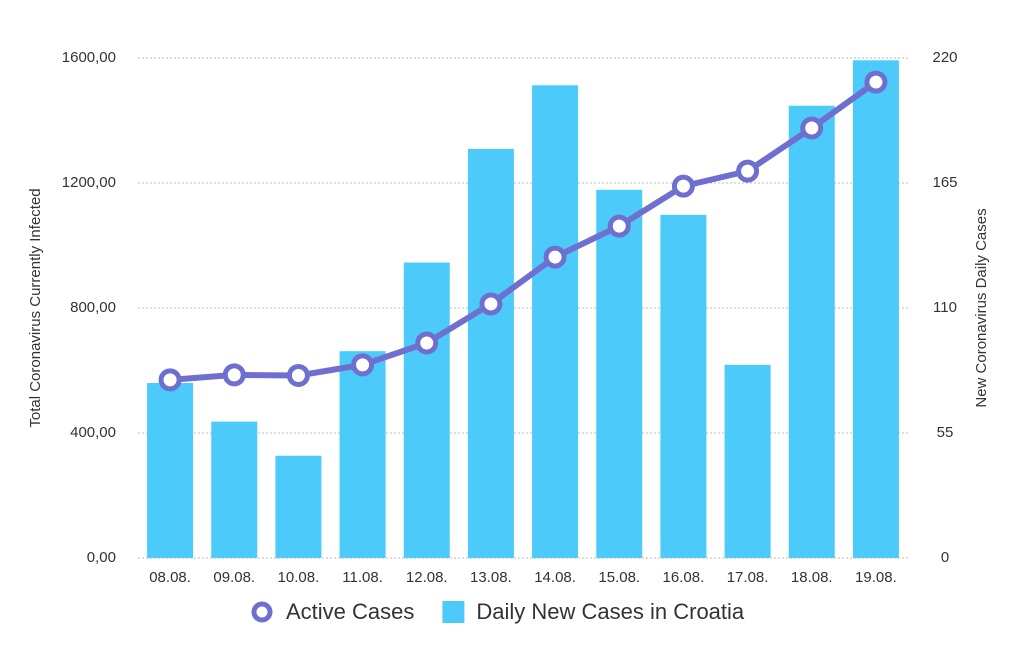  What do you see at coordinates (362, 577) in the screenshot?
I see `x-tick-label: 11.08.` at bounding box center [362, 577].